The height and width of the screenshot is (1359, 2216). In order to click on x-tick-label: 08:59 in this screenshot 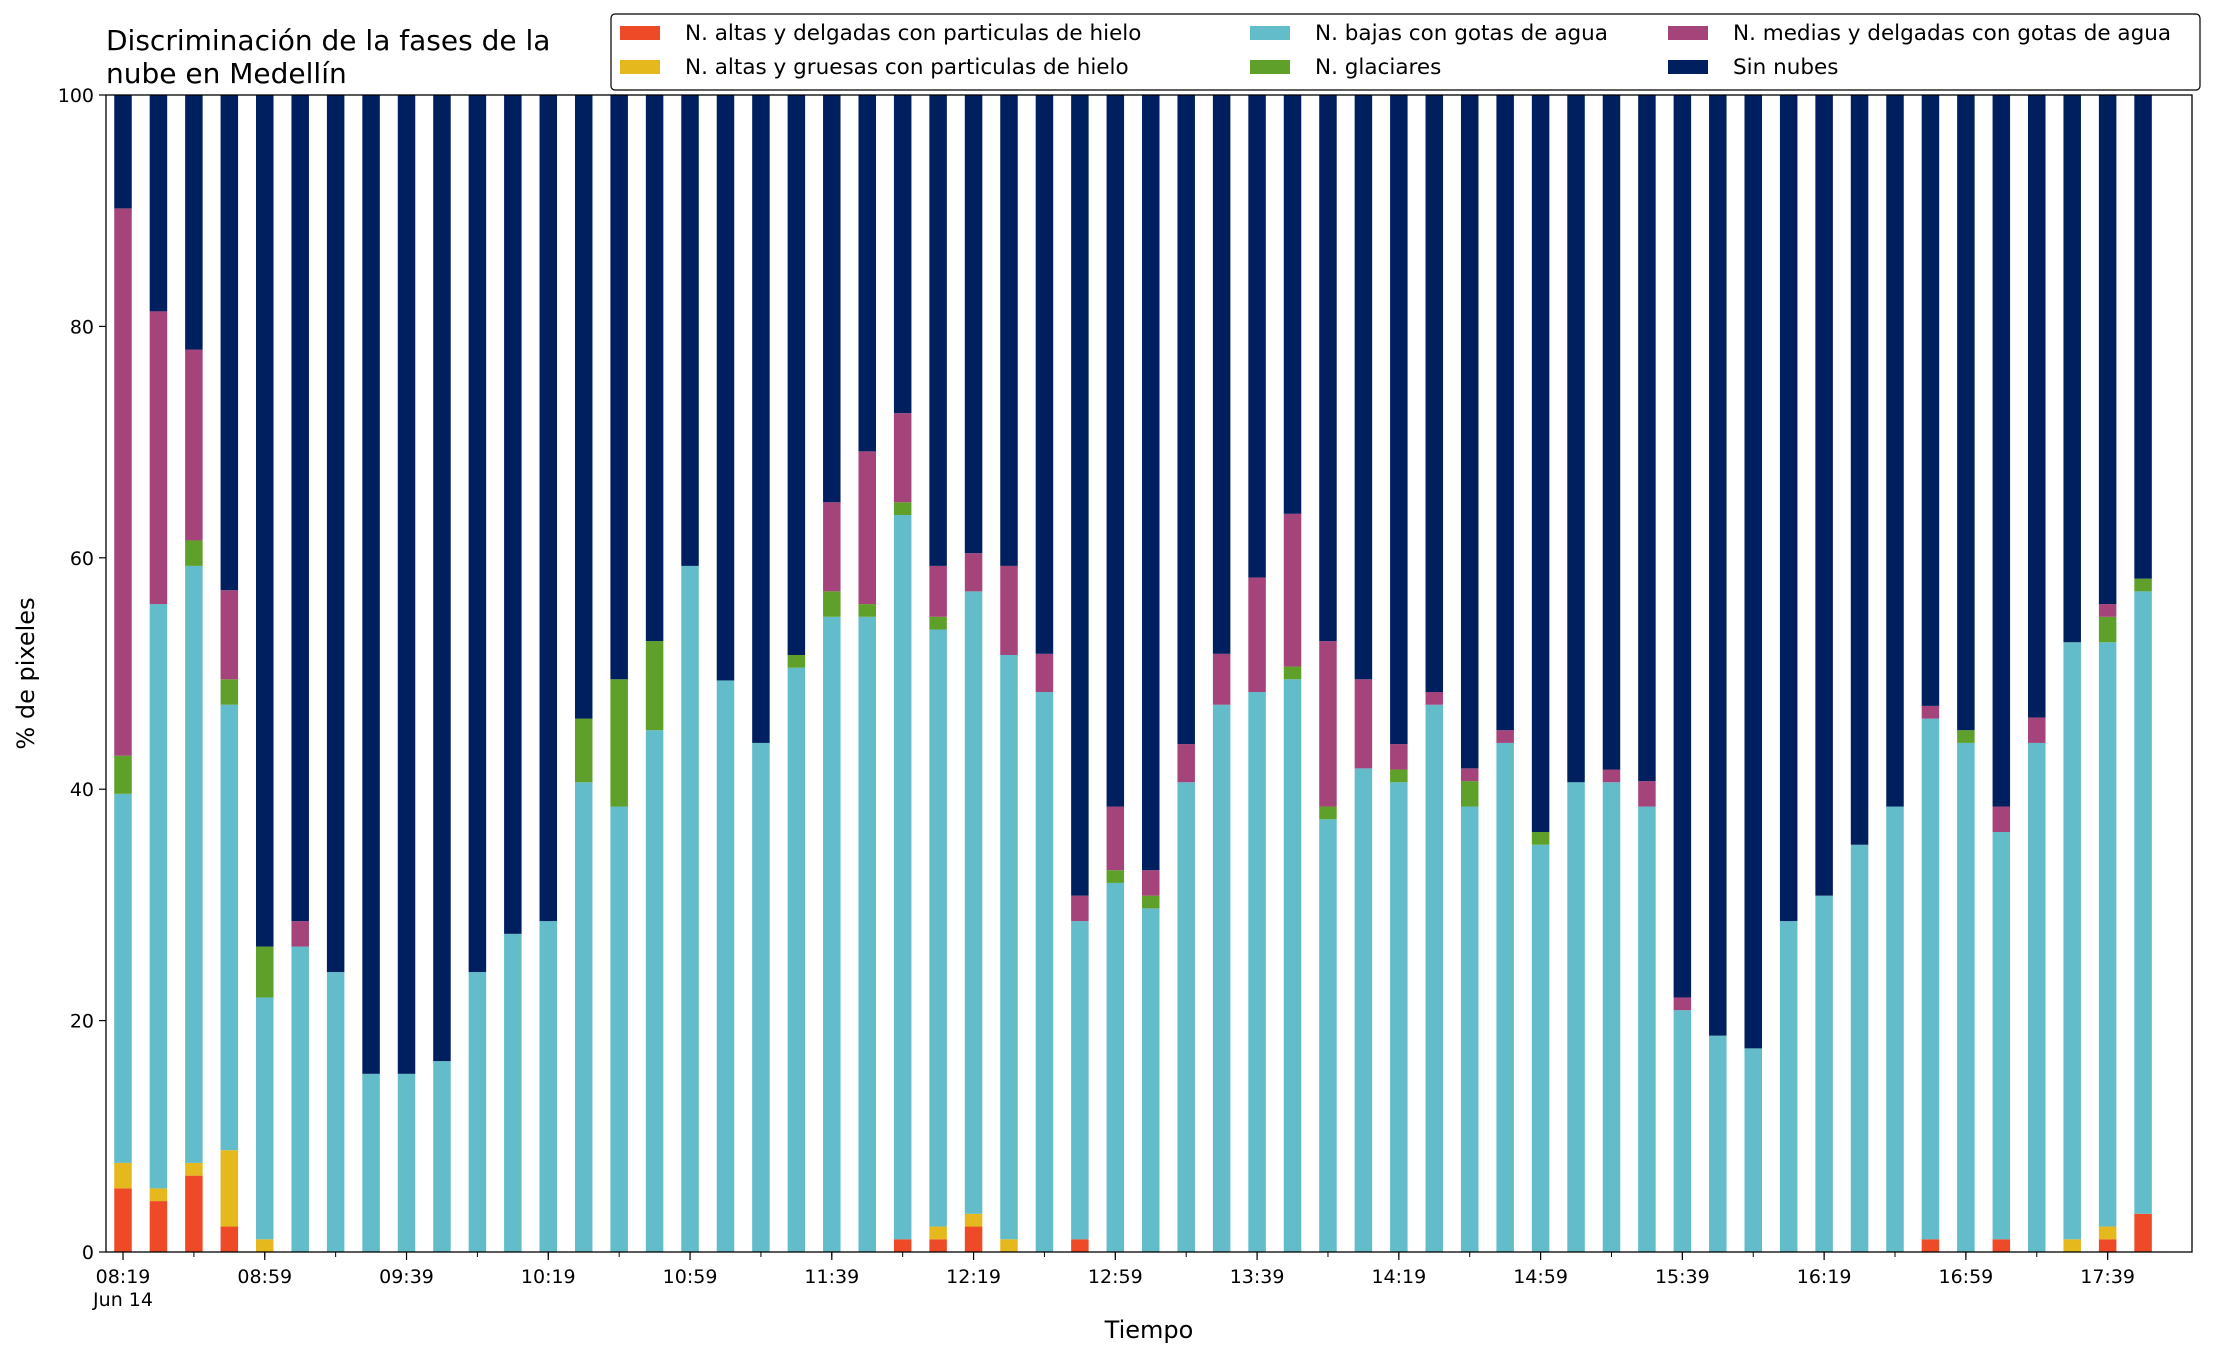, I will do `click(264, 1277)`.